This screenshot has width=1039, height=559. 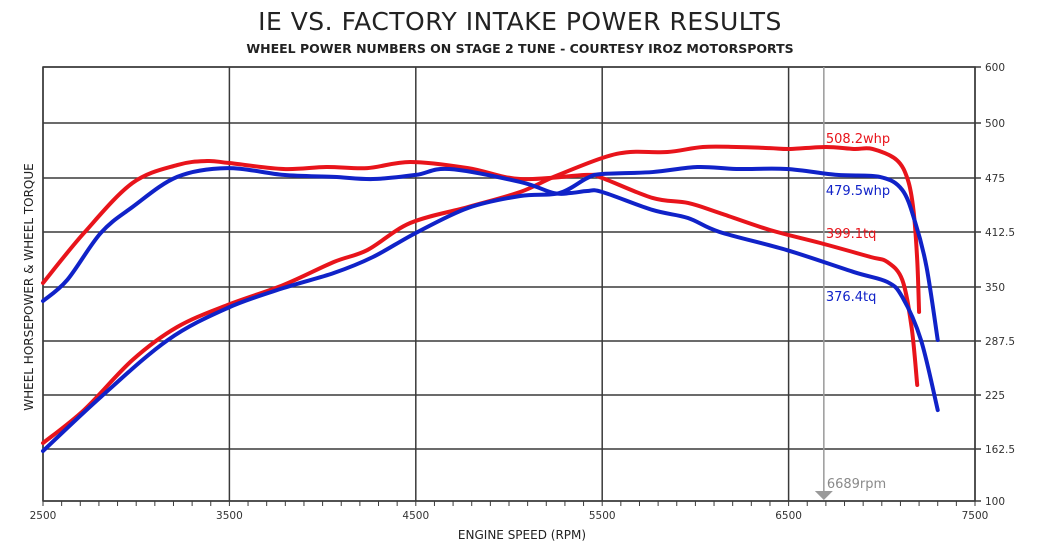 What do you see at coordinates (522, 535) in the screenshot?
I see `x-axis-label: ENGINE SPEED (RPM)` at bounding box center [522, 535].